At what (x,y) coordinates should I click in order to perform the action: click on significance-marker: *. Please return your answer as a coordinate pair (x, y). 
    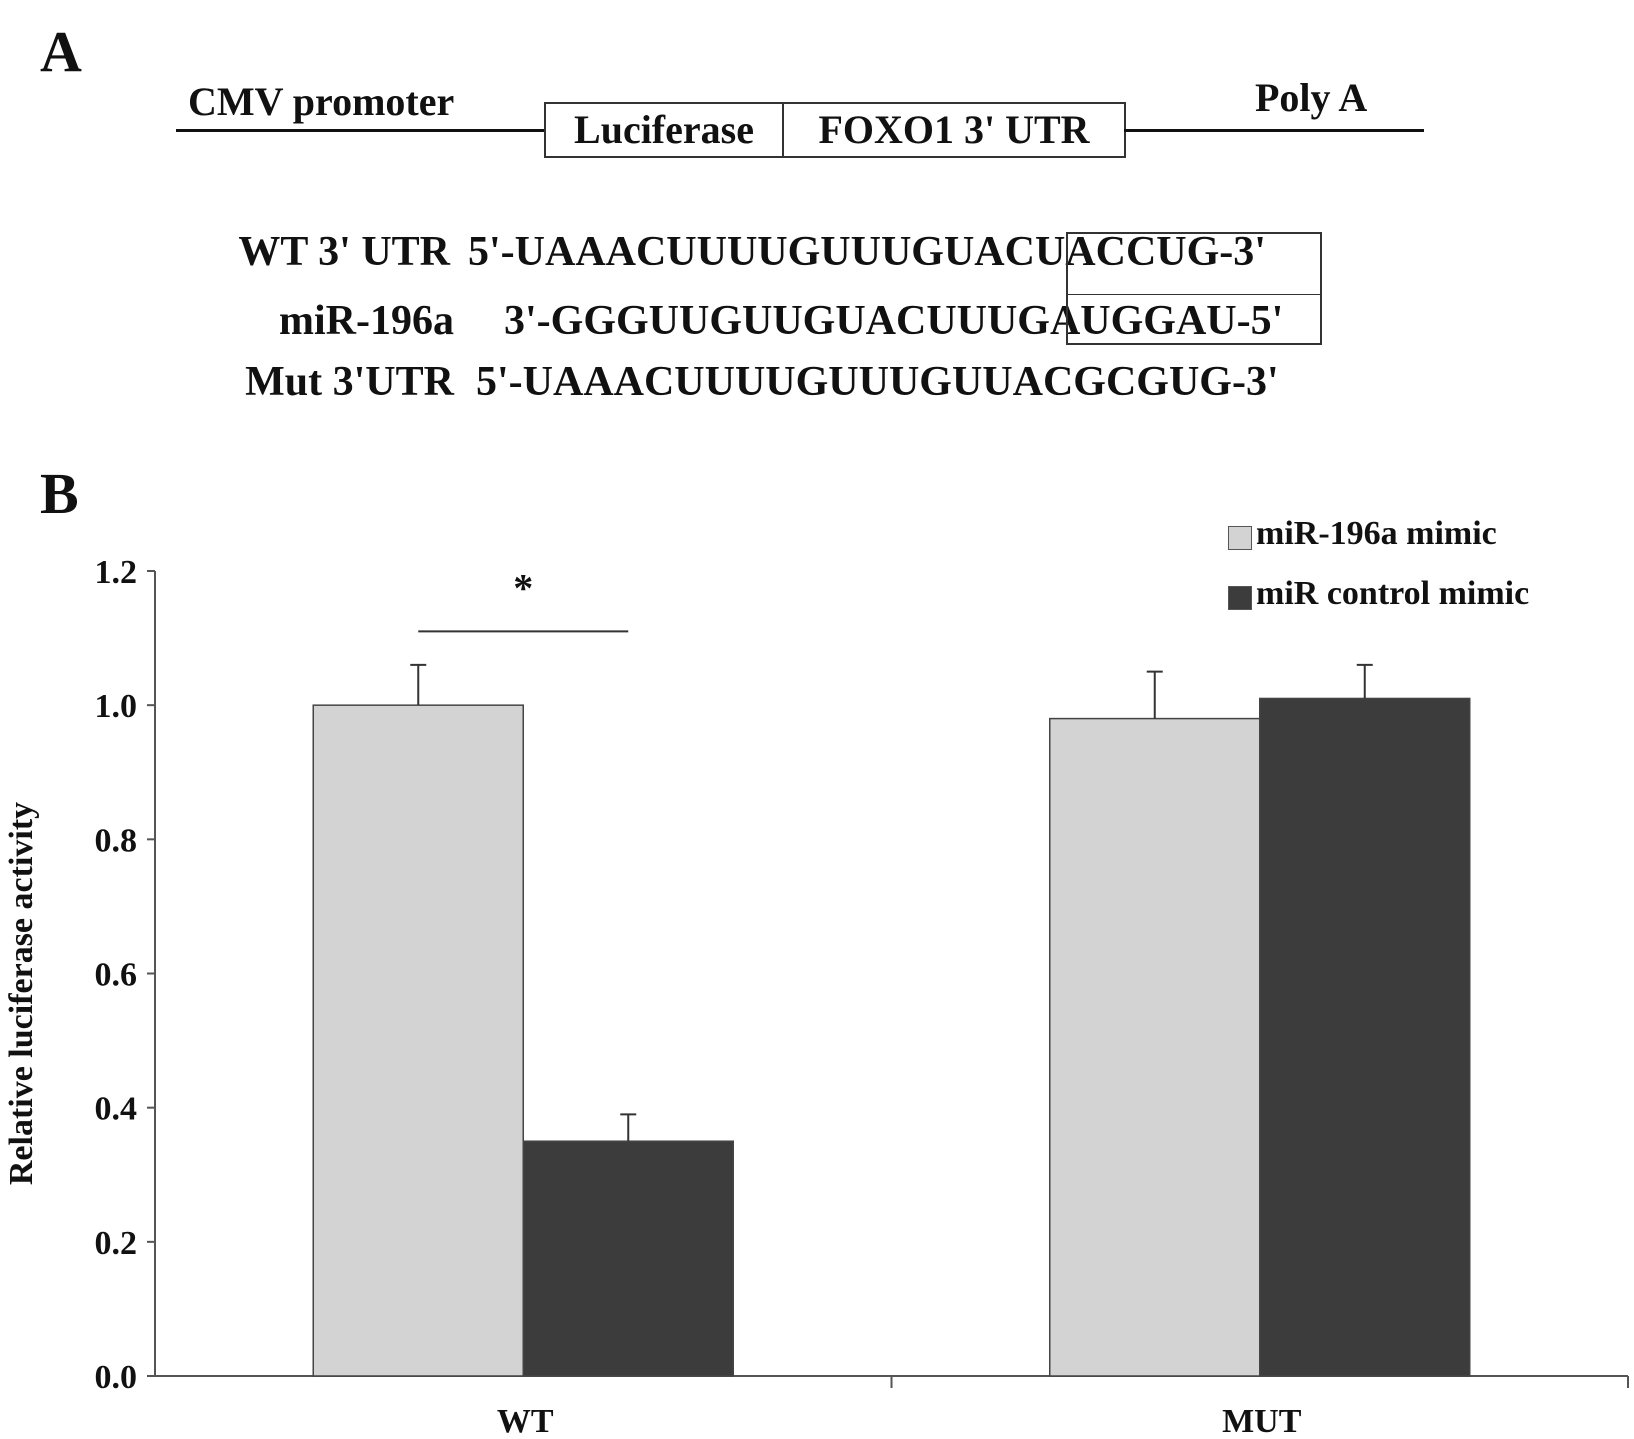
    Looking at the image, I should click on (523, 587).